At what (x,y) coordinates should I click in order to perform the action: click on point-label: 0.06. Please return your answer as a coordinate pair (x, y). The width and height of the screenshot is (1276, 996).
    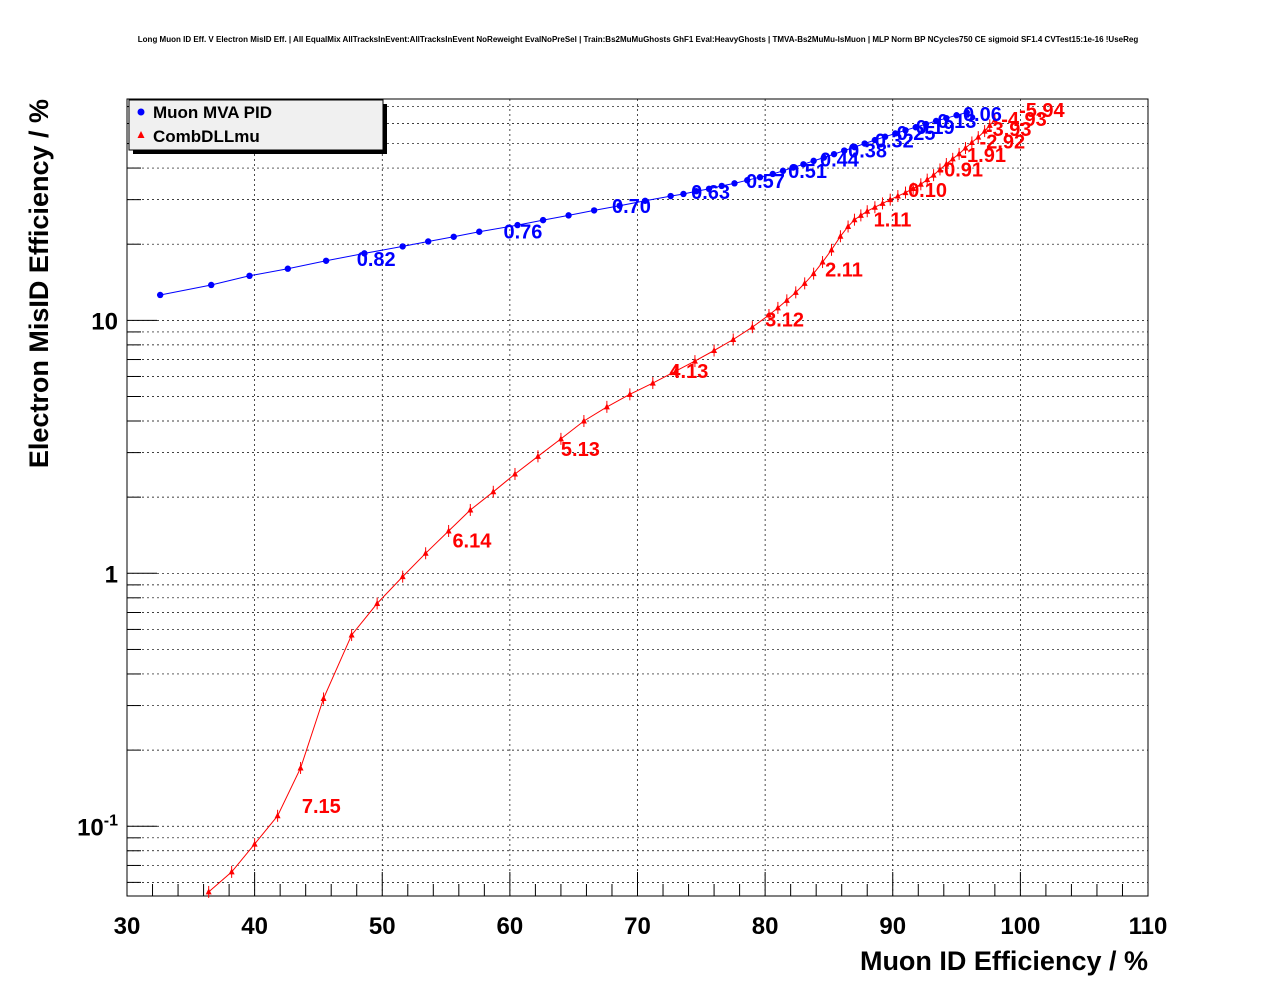
    Looking at the image, I should click on (982, 115).